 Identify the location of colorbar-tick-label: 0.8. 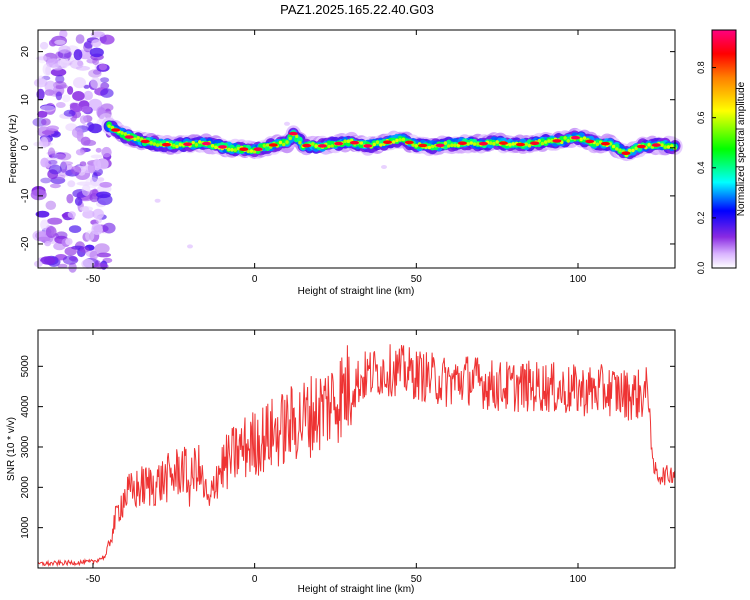
(701, 67).